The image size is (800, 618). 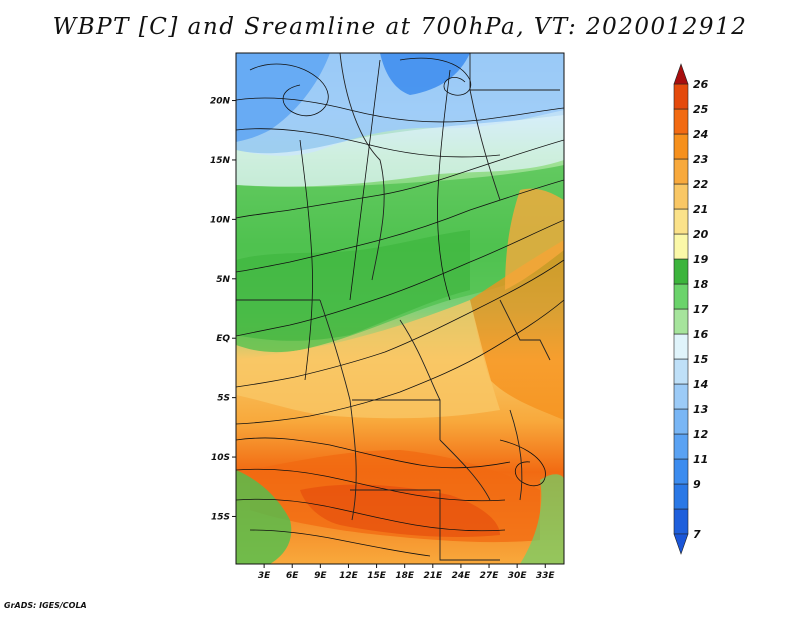 I want to click on colorbar-label: 19, so click(x=701, y=259).